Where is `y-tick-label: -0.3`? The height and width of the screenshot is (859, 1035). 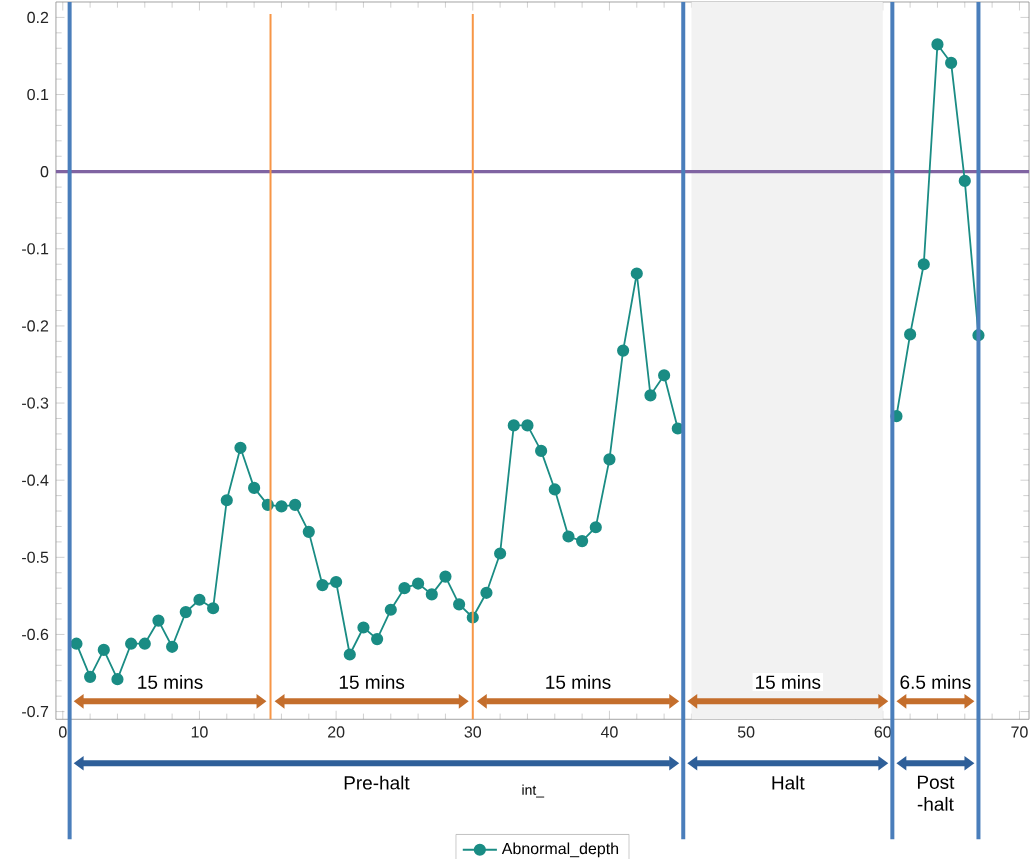 y-tick-label: -0.3 is located at coordinates (35, 403).